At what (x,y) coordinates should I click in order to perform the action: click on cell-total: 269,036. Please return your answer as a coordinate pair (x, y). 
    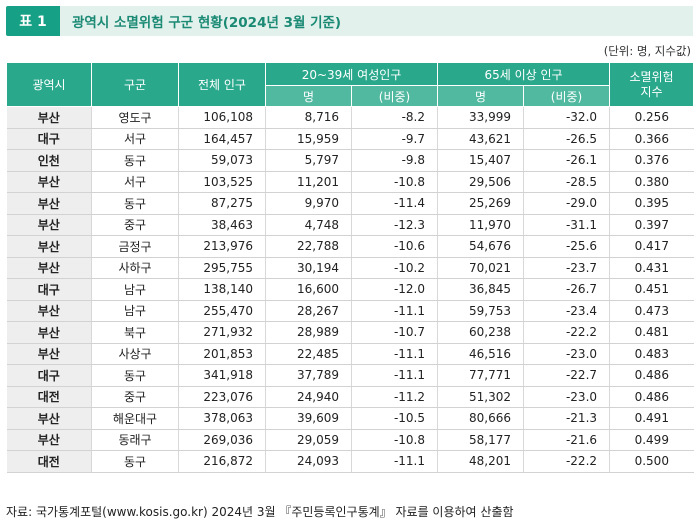
    Looking at the image, I should click on (222, 440).